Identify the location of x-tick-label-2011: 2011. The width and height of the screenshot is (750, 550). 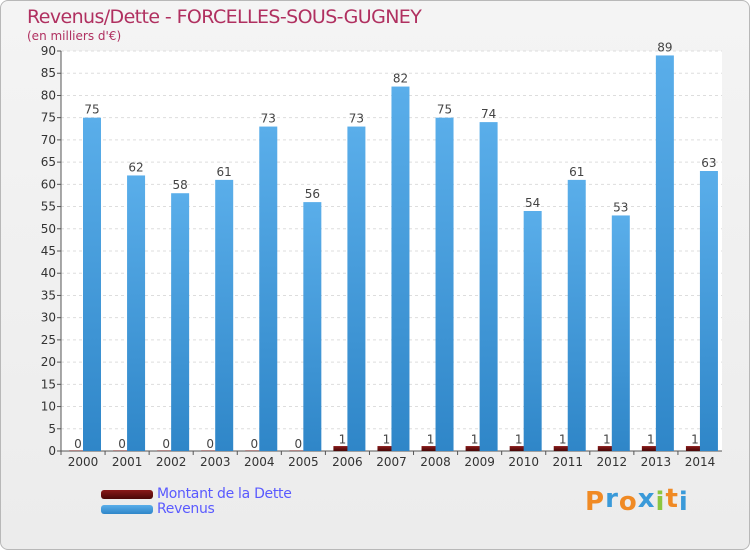
(567, 462).